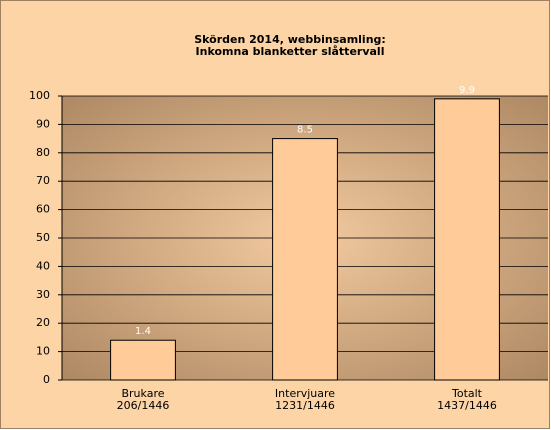 The height and width of the screenshot is (430, 551). I want to click on y-tick-label: 70, so click(43, 180).